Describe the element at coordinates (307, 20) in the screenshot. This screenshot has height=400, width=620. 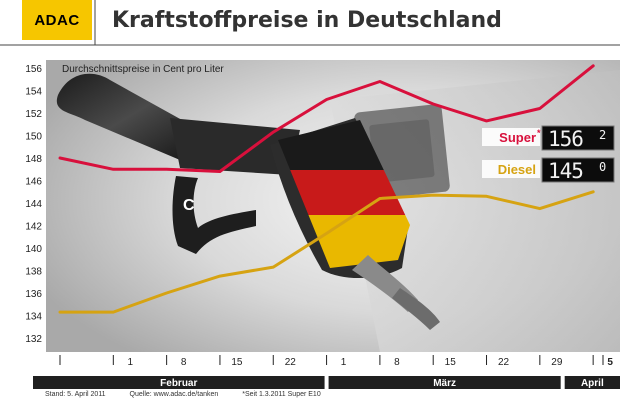
I see `page-title: Kraftstoffpreise in Deutschland` at that location.